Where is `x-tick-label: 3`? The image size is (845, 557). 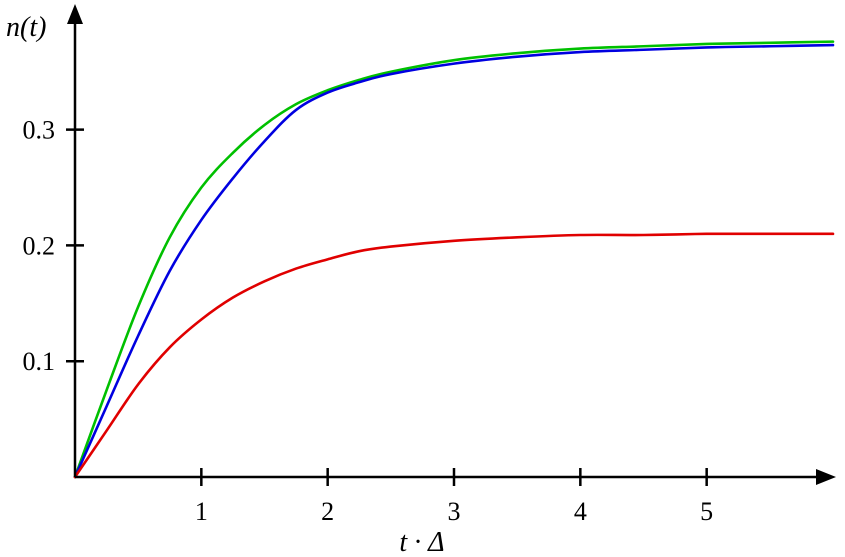
x-tick-label: 3 is located at coordinates (454, 511).